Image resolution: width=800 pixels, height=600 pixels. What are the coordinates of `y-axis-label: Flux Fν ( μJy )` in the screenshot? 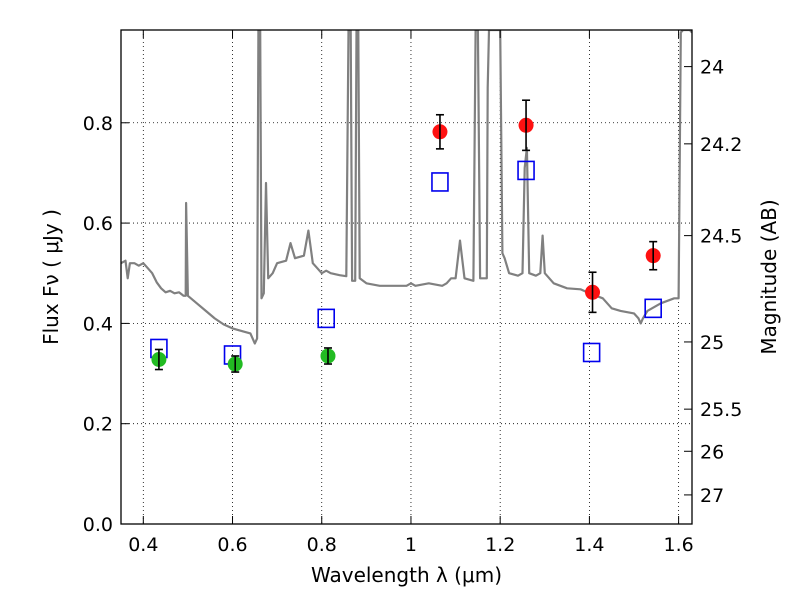 It's located at (51, 277).